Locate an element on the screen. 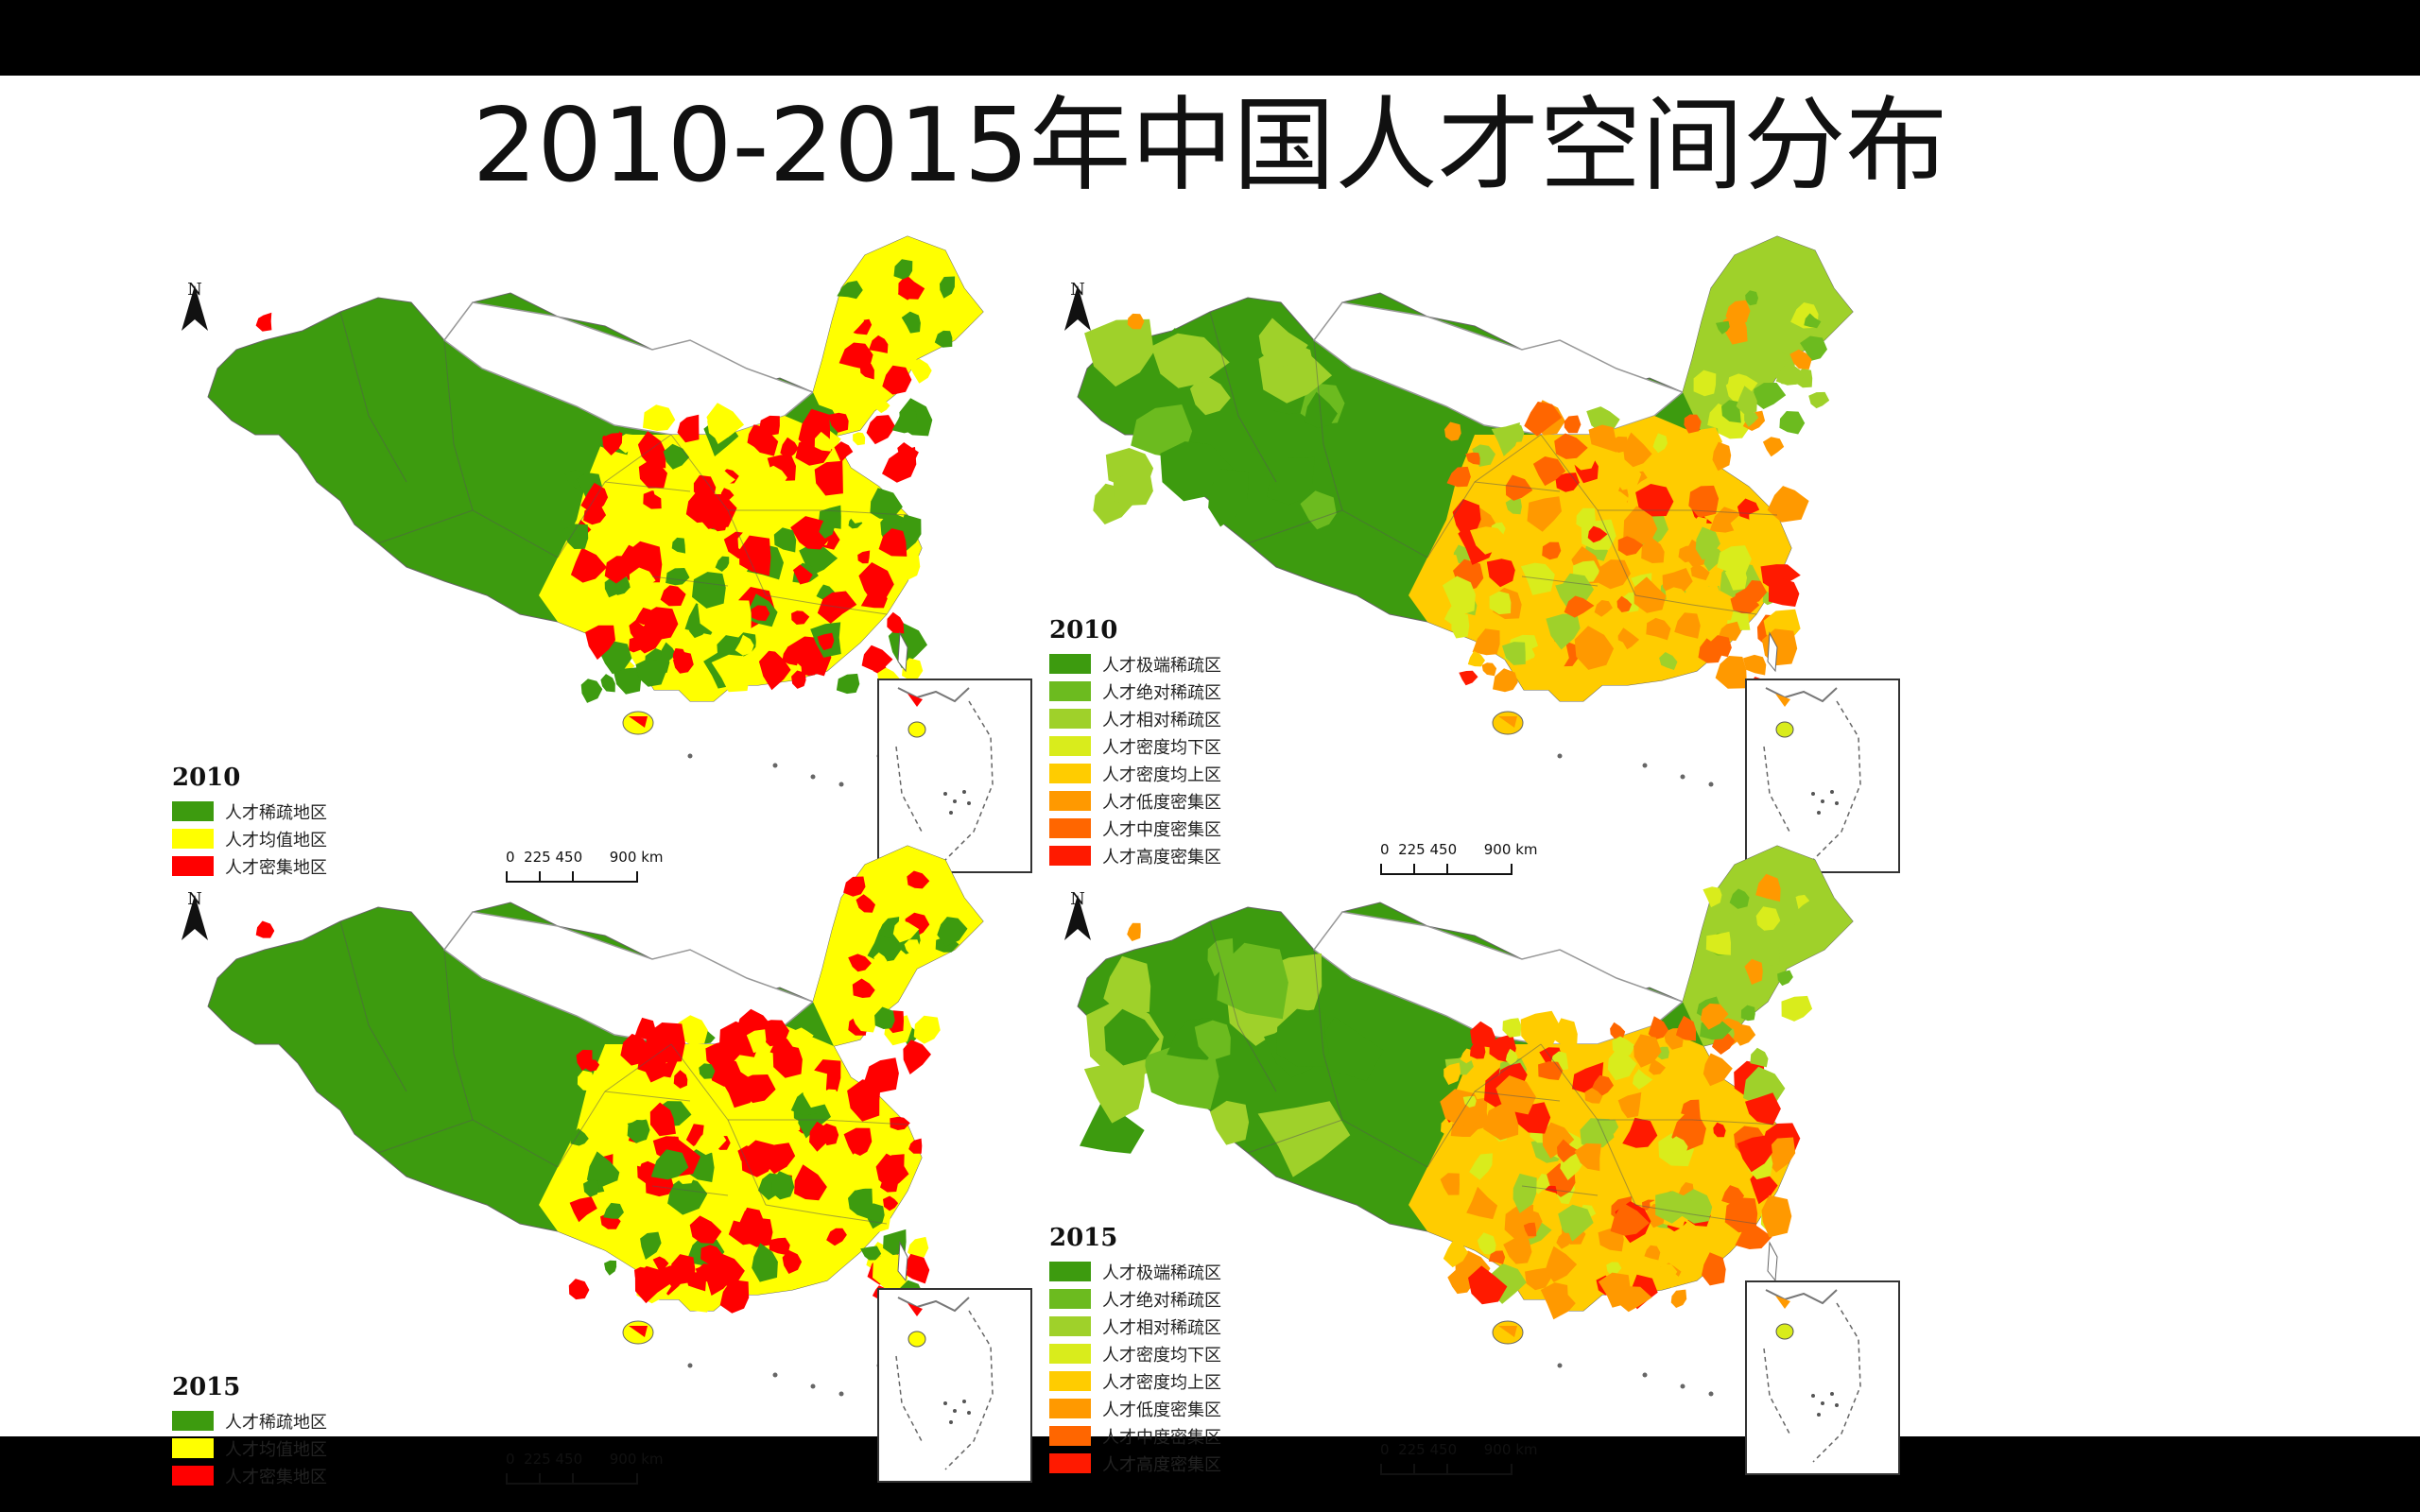  map-legend: 2010 人才稀疏地区 人才均值地区 人才密集地区 is located at coordinates (249, 822).